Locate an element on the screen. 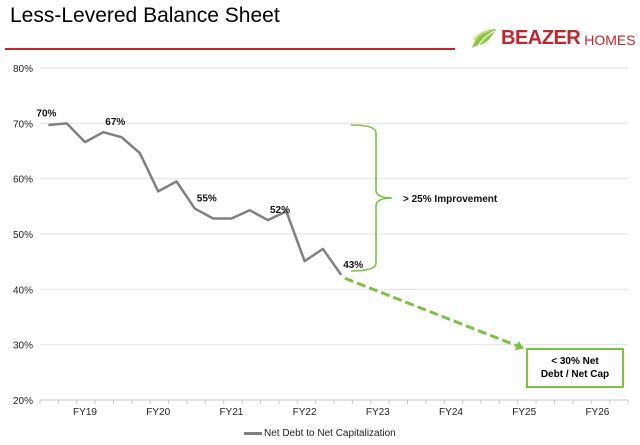  target-line-2: Debt / Net Cap is located at coordinates (575, 374).